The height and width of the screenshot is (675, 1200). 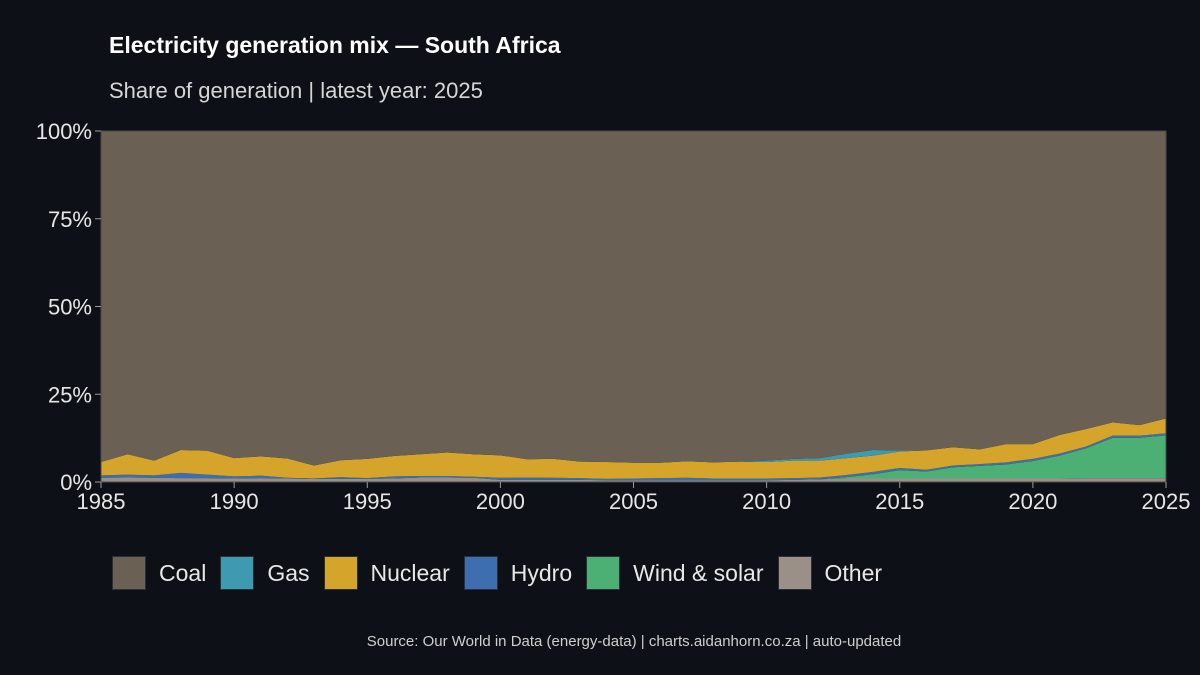 What do you see at coordinates (899, 501) in the screenshot?
I see `x-tick-label: 2015` at bounding box center [899, 501].